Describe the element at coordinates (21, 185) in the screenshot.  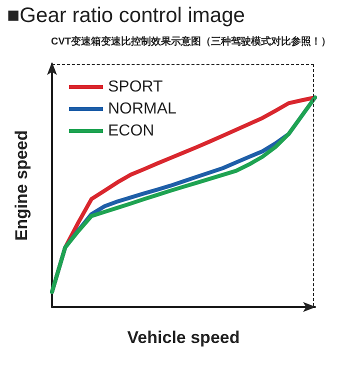
I see `y-axis-title: Engine speed` at that location.